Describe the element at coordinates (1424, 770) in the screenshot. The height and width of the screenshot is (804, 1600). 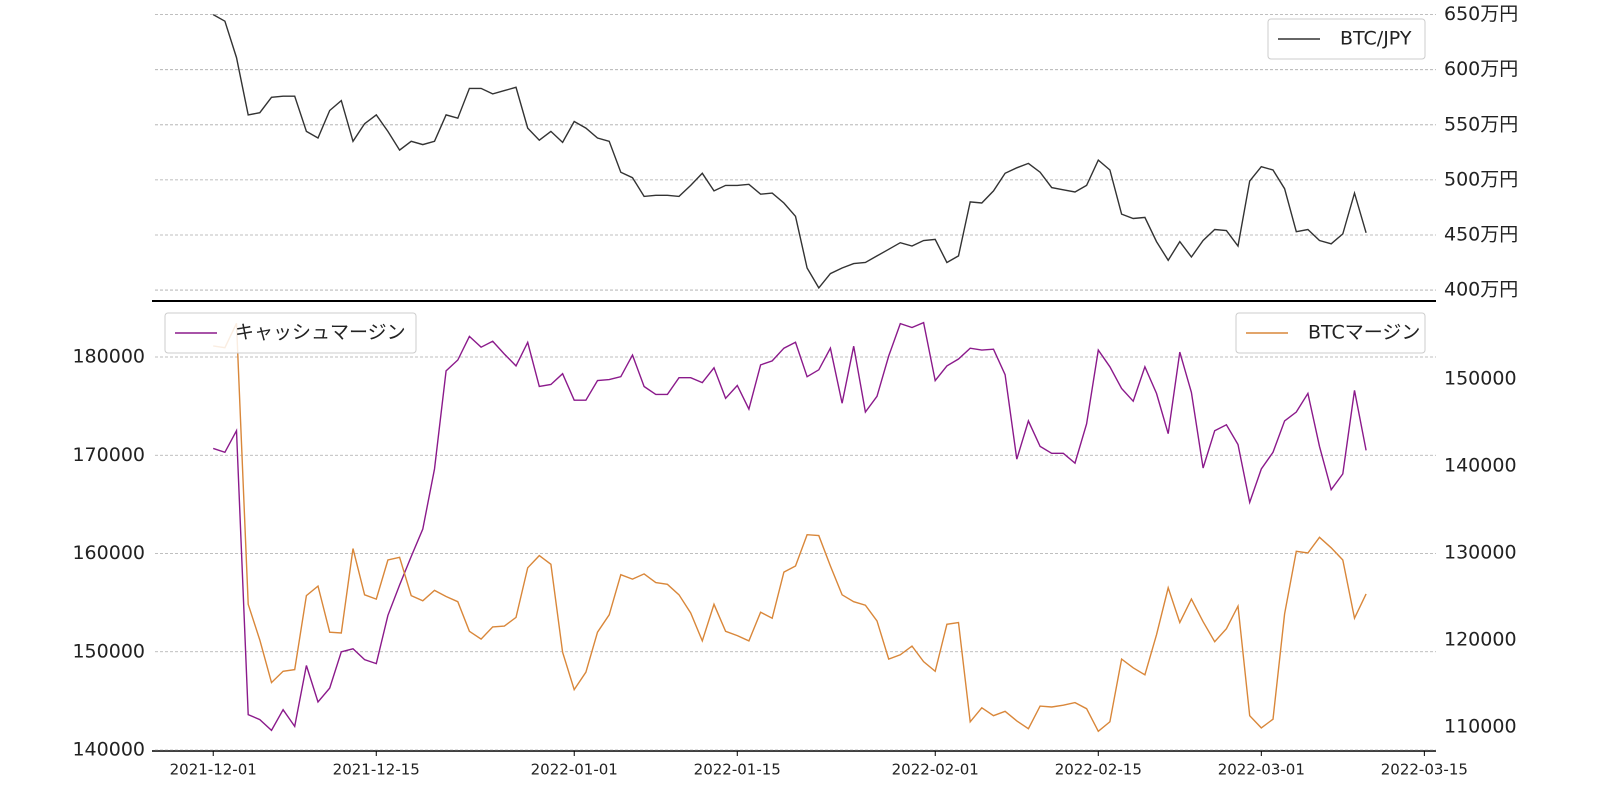
I see `x-tick-label: 2022-03-15` at that location.